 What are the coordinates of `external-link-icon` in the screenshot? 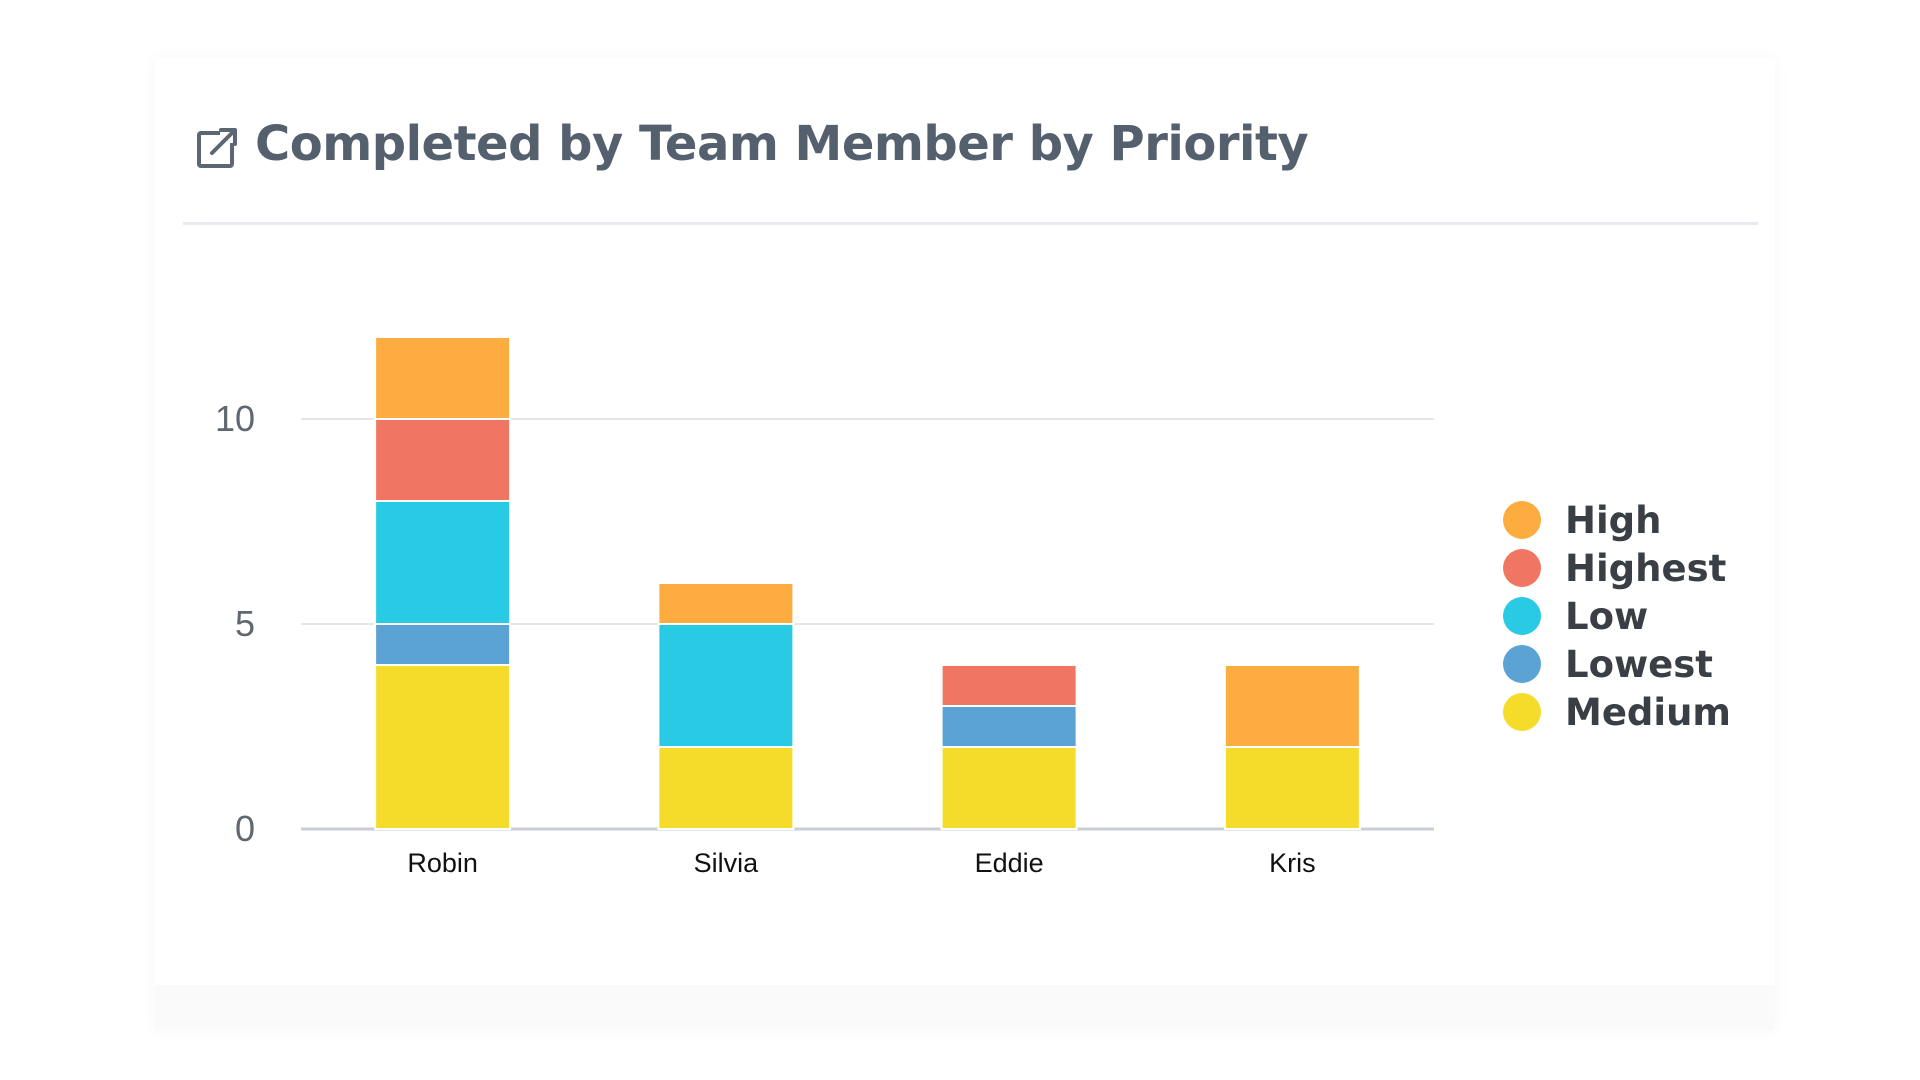 It's located at (217, 148).